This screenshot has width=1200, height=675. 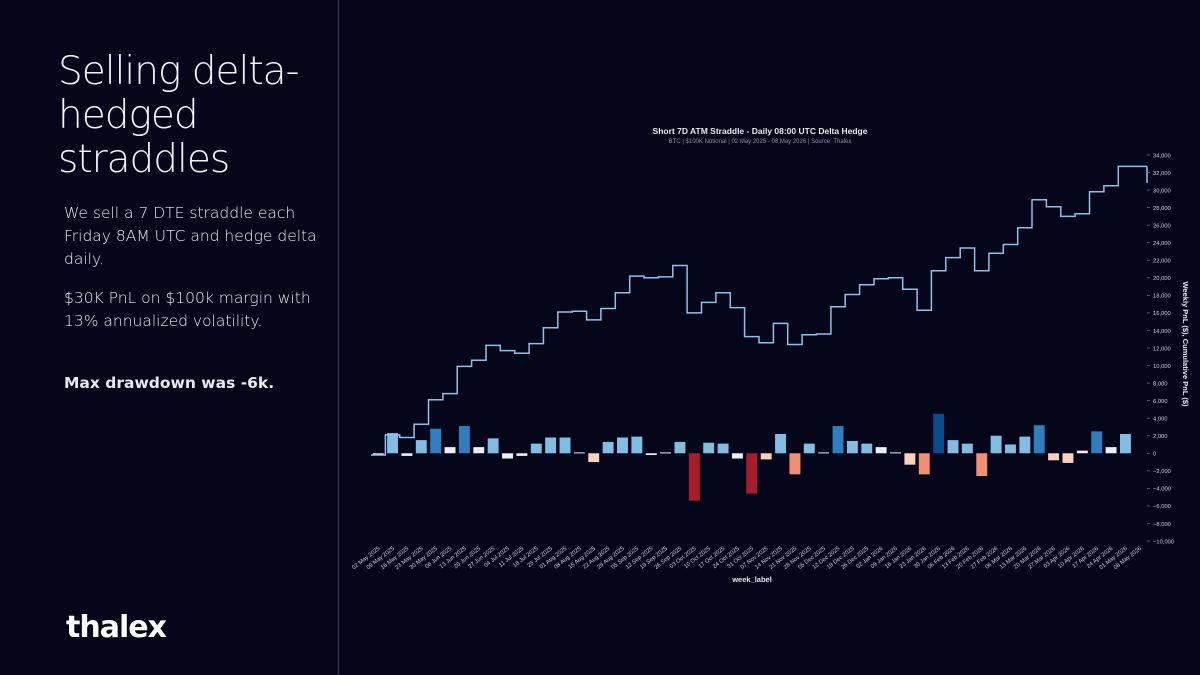 What do you see at coordinates (169, 383) in the screenshot?
I see `description-drawdown: Max drawdown was -6k.` at bounding box center [169, 383].